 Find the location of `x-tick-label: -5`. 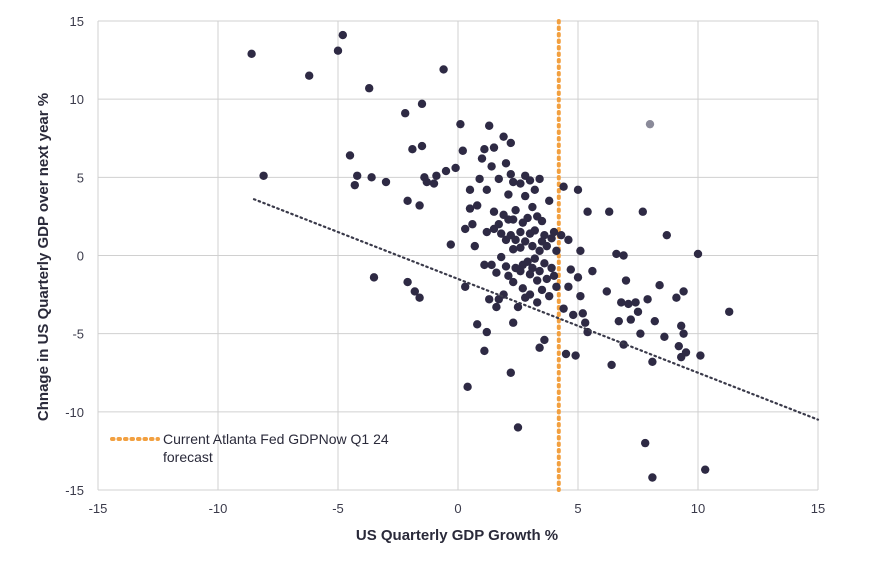

x-tick-label: -5 is located at coordinates (338, 508).